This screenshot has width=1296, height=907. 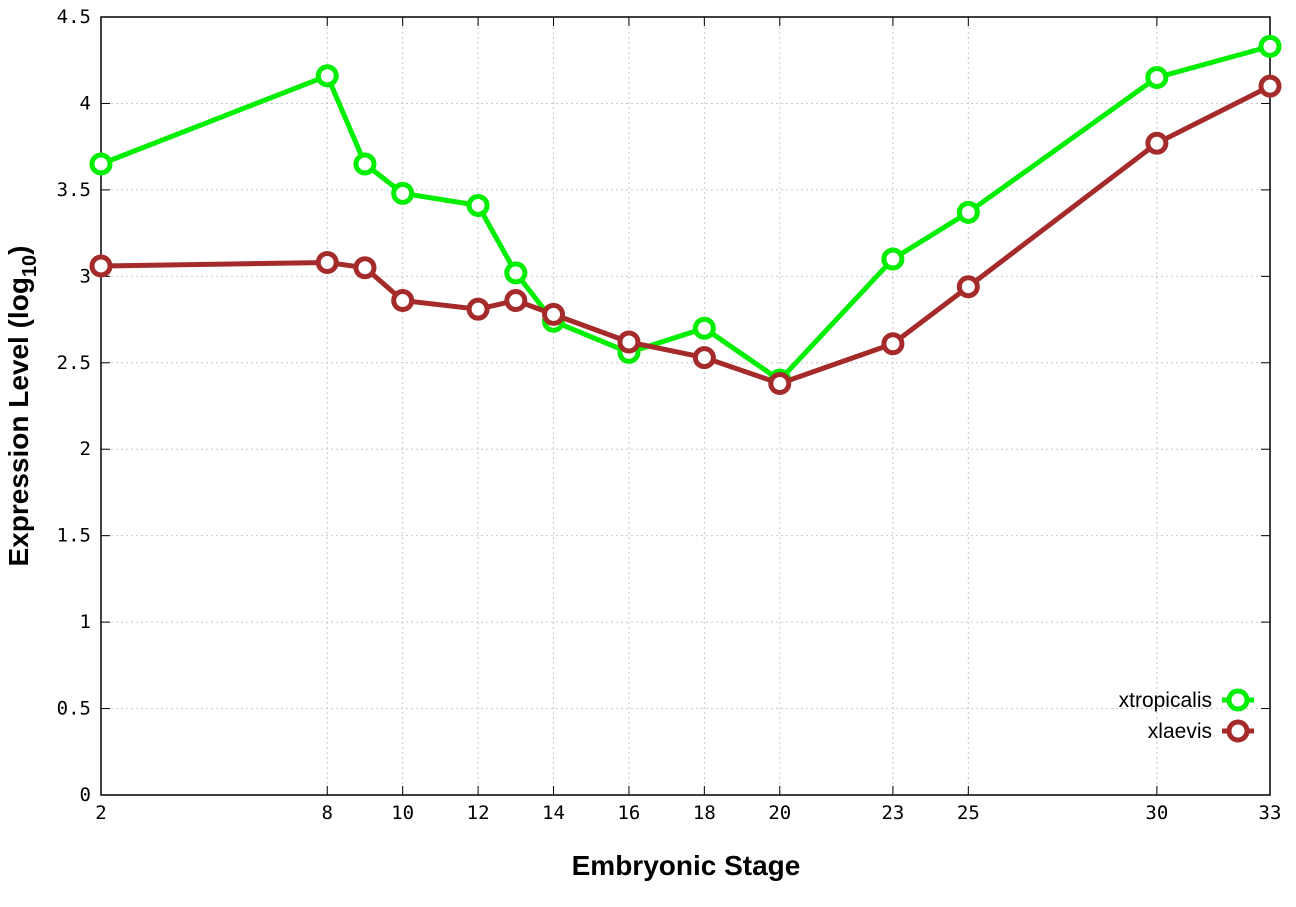 I want to click on x-tick-label: 8, so click(x=327, y=813).